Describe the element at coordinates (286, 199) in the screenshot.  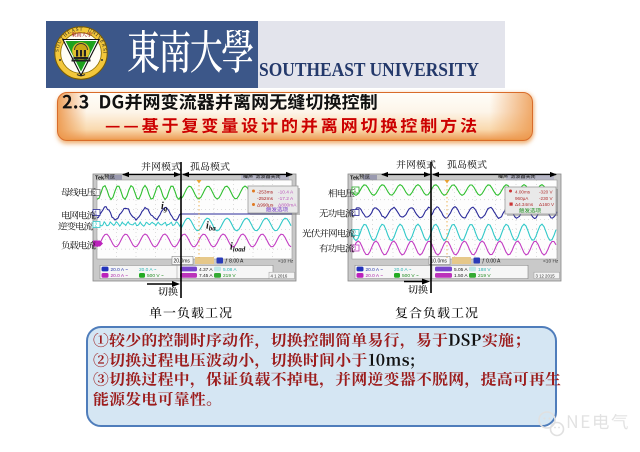
I see `svg-text: -17.2 A` at that location.